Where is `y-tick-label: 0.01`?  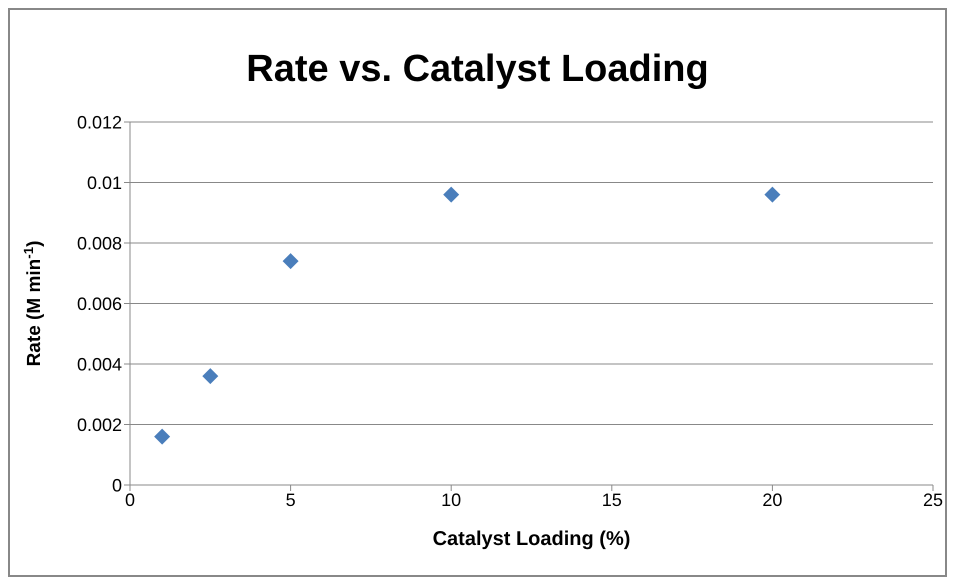 y-tick-label: 0.01 is located at coordinates (104, 182).